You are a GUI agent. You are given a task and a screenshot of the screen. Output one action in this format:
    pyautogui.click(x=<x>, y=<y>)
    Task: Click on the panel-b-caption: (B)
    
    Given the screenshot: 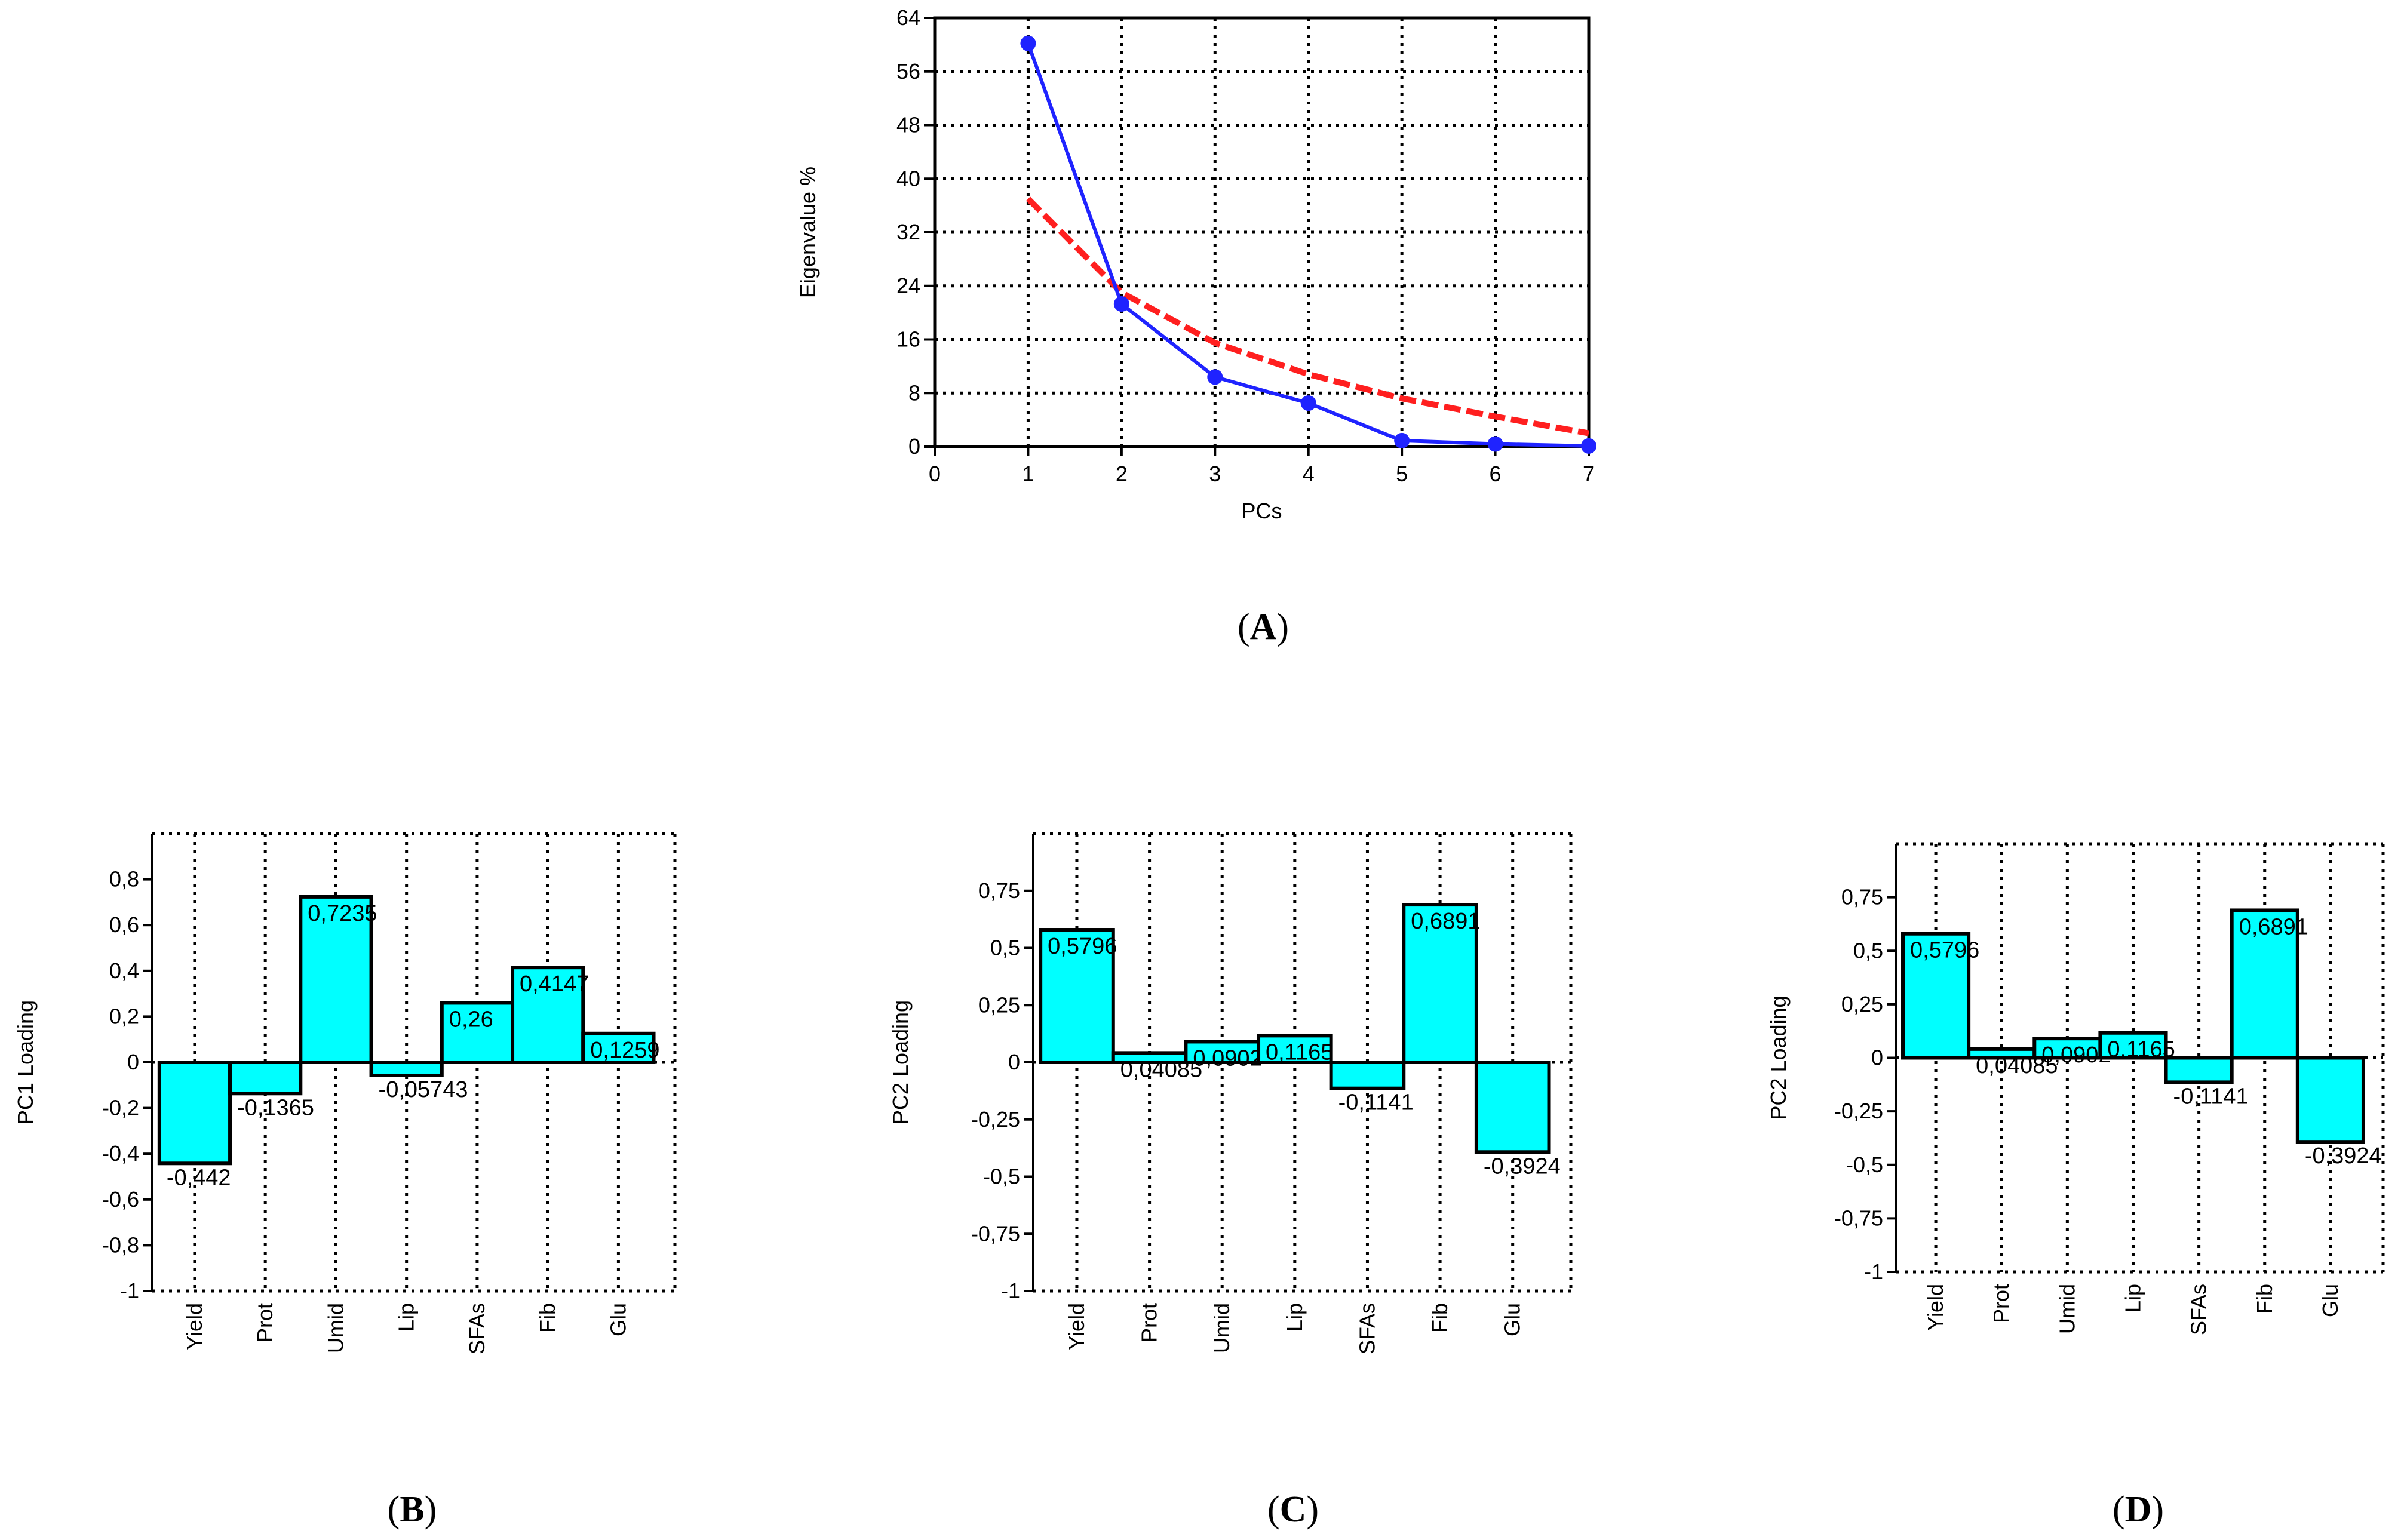 What is the action you would take?
    pyautogui.click(x=412, y=1509)
    